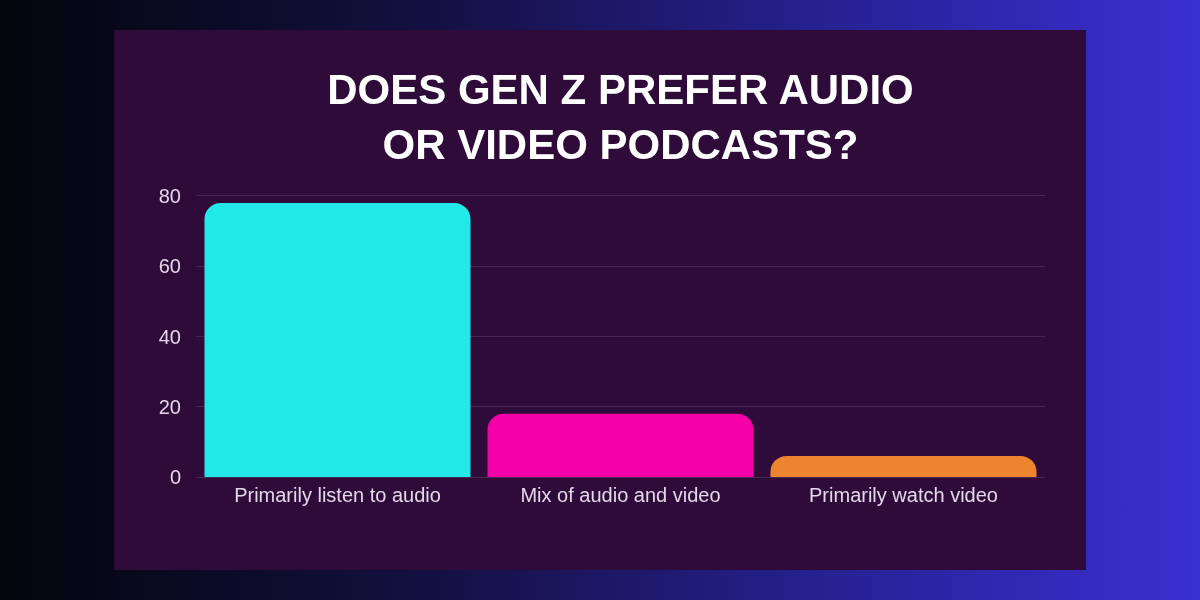  Describe the element at coordinates (169, 196) in the screenshot. I see `y-tick-label: 80` at that location.